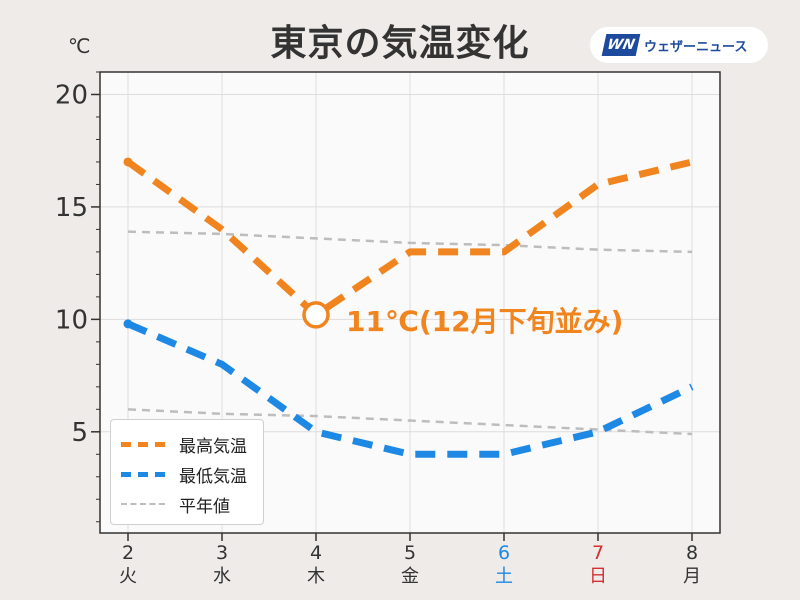 The image size is (800, 600). Describe the element at coordinates (316, 315) in the screenshot. I see `highlight-marker` at that location.